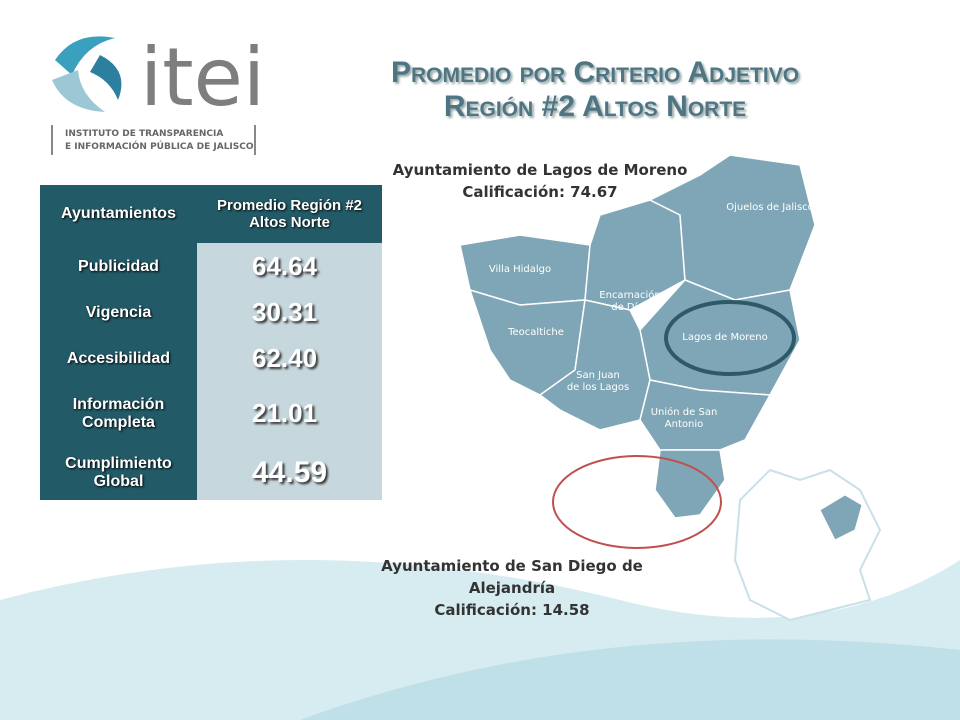  What do you see at coordinates (629, 295) in the screenshot?
I see `map-label: Encarnación` at bounding box center [629, 295].